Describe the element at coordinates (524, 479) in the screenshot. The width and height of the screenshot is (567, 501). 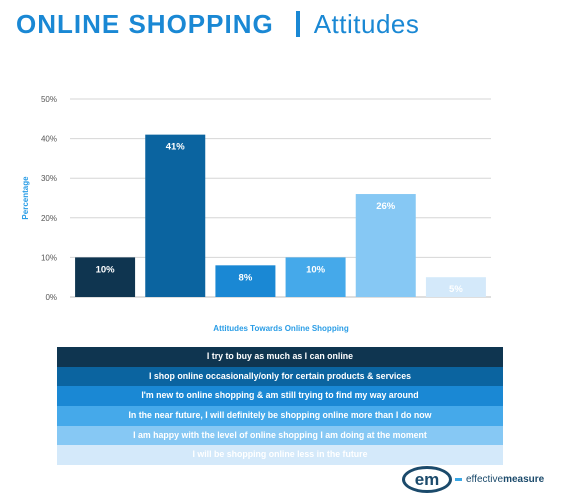
I see `logo-text-measure: measure` at that location.